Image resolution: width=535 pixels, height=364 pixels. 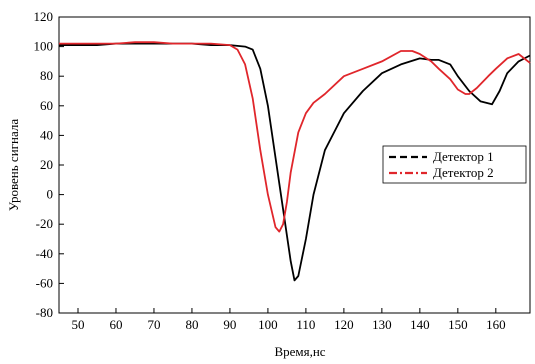 What do you see at coordinates (44, 312) in the screenshot?
I see `y-tick-label: -80` at bounding box center [44, 312].